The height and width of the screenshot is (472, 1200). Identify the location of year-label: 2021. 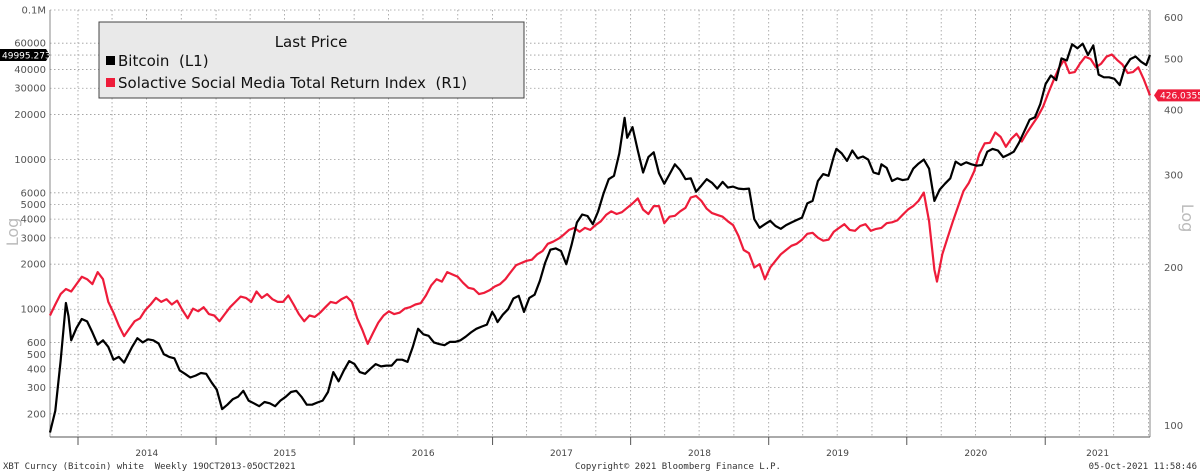
(1097, 454).